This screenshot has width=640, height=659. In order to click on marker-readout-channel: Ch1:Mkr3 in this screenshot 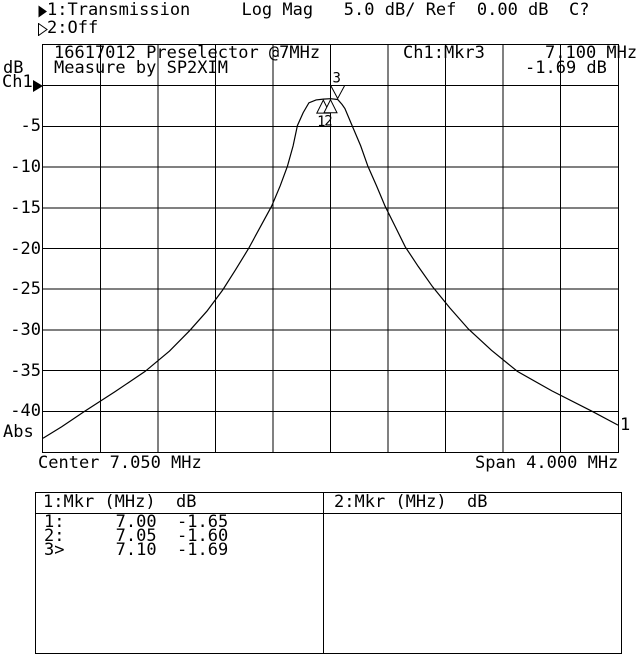, I will do `click(444, 53)`.